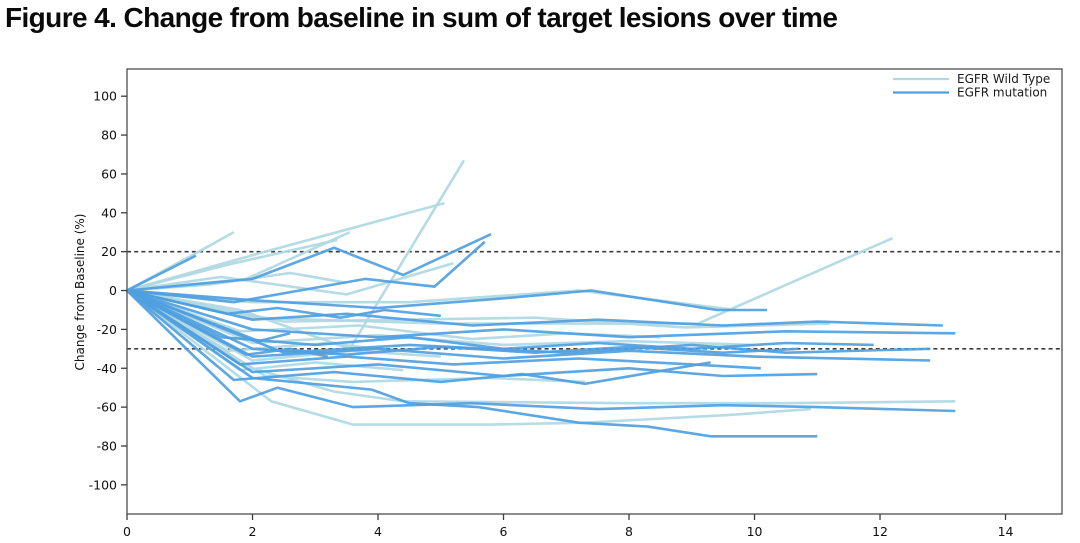 The width and height of the screenshot is (1080, 543). Describe the element at coordinates (103, 484) in the screenshot. I see `y-tick-label: -100` at that location.